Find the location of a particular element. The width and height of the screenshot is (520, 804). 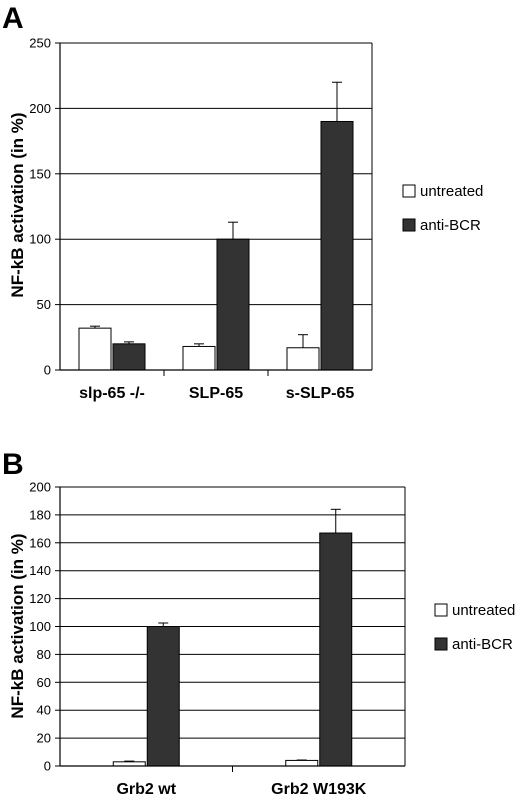

b-y-tick-label: 40 is located at coordinates (44, 710).